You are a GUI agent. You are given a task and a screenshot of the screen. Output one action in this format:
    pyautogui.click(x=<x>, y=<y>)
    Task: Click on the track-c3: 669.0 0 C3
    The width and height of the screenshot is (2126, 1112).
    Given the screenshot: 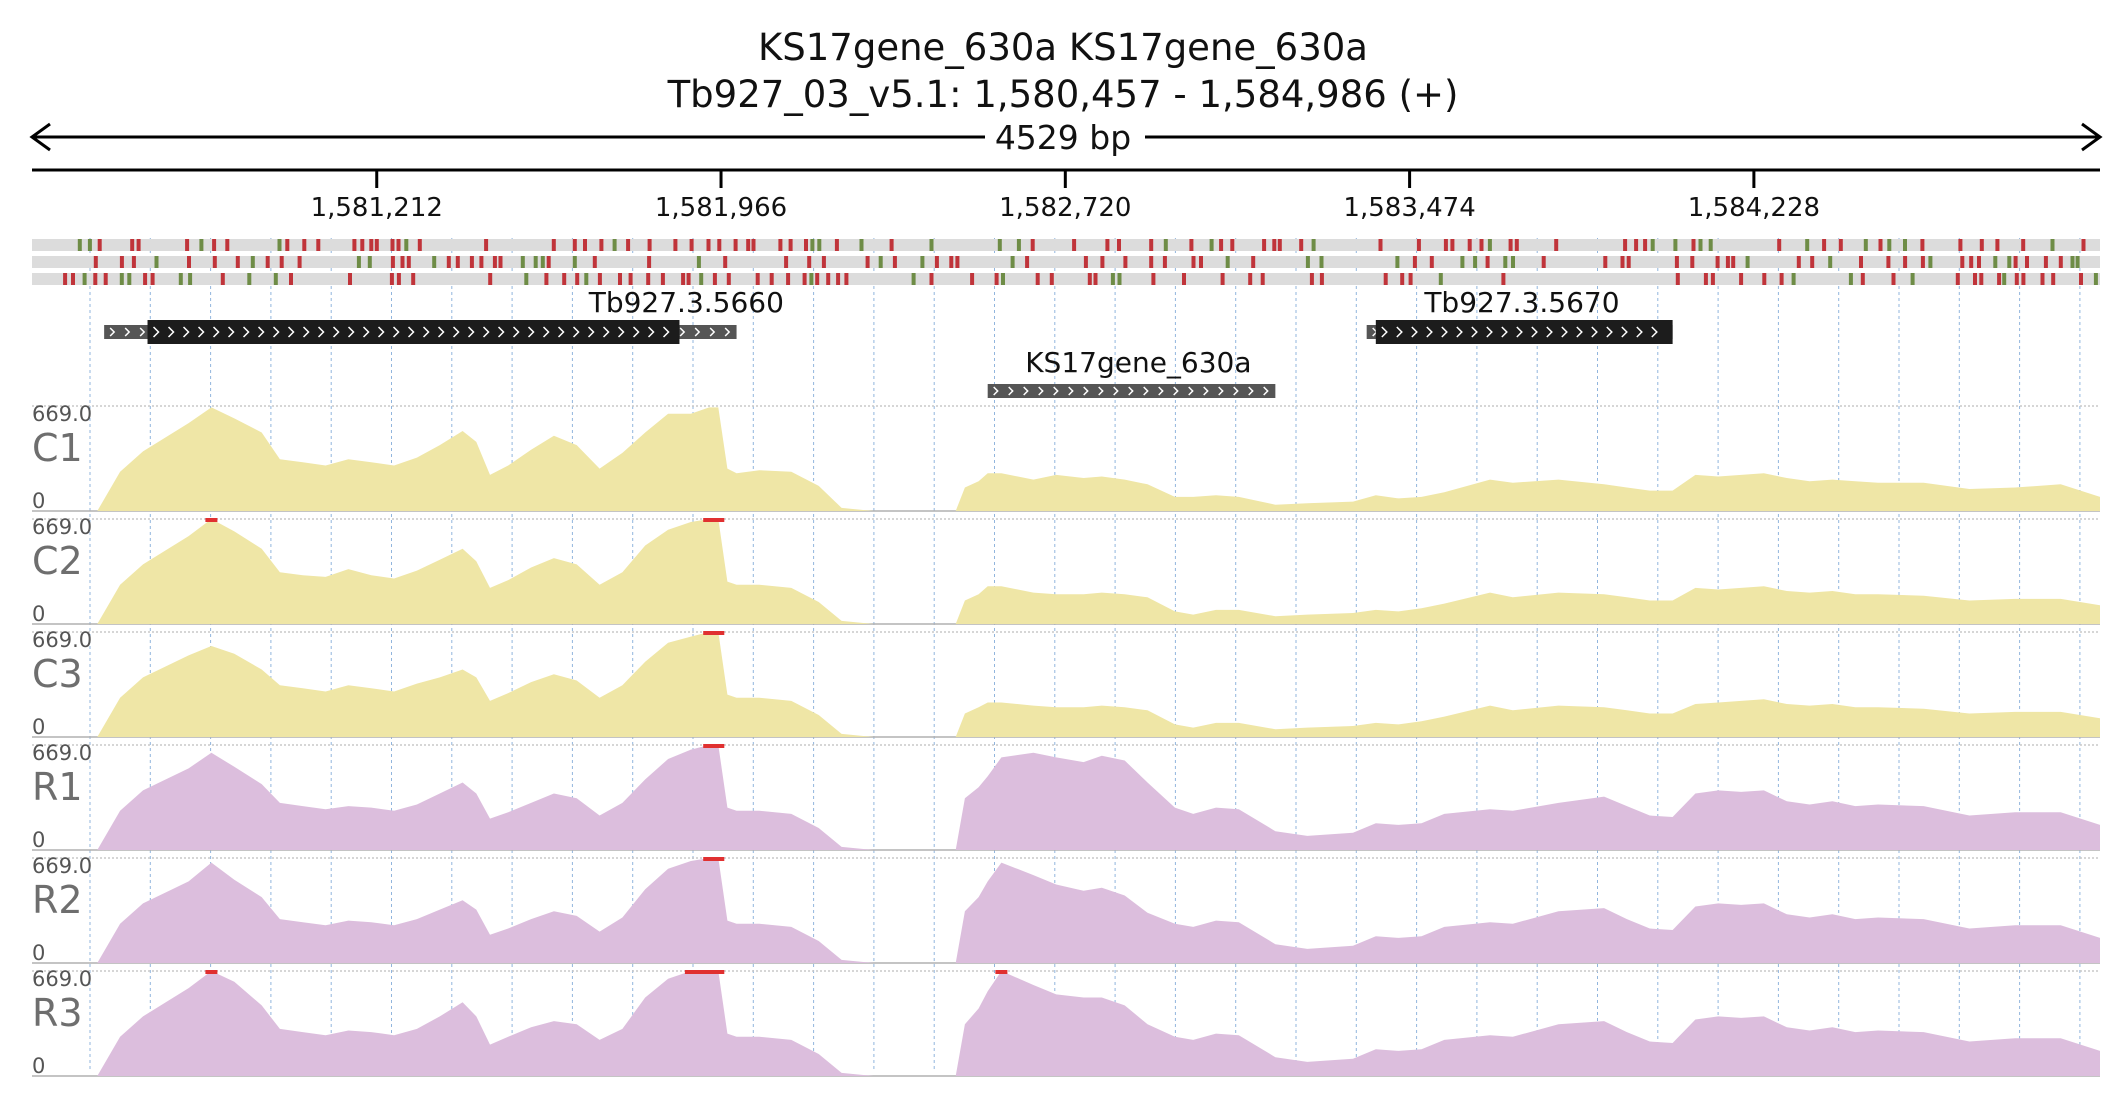 What is the action you would take?
    pyautogui.click(x=1066, y=683)
    